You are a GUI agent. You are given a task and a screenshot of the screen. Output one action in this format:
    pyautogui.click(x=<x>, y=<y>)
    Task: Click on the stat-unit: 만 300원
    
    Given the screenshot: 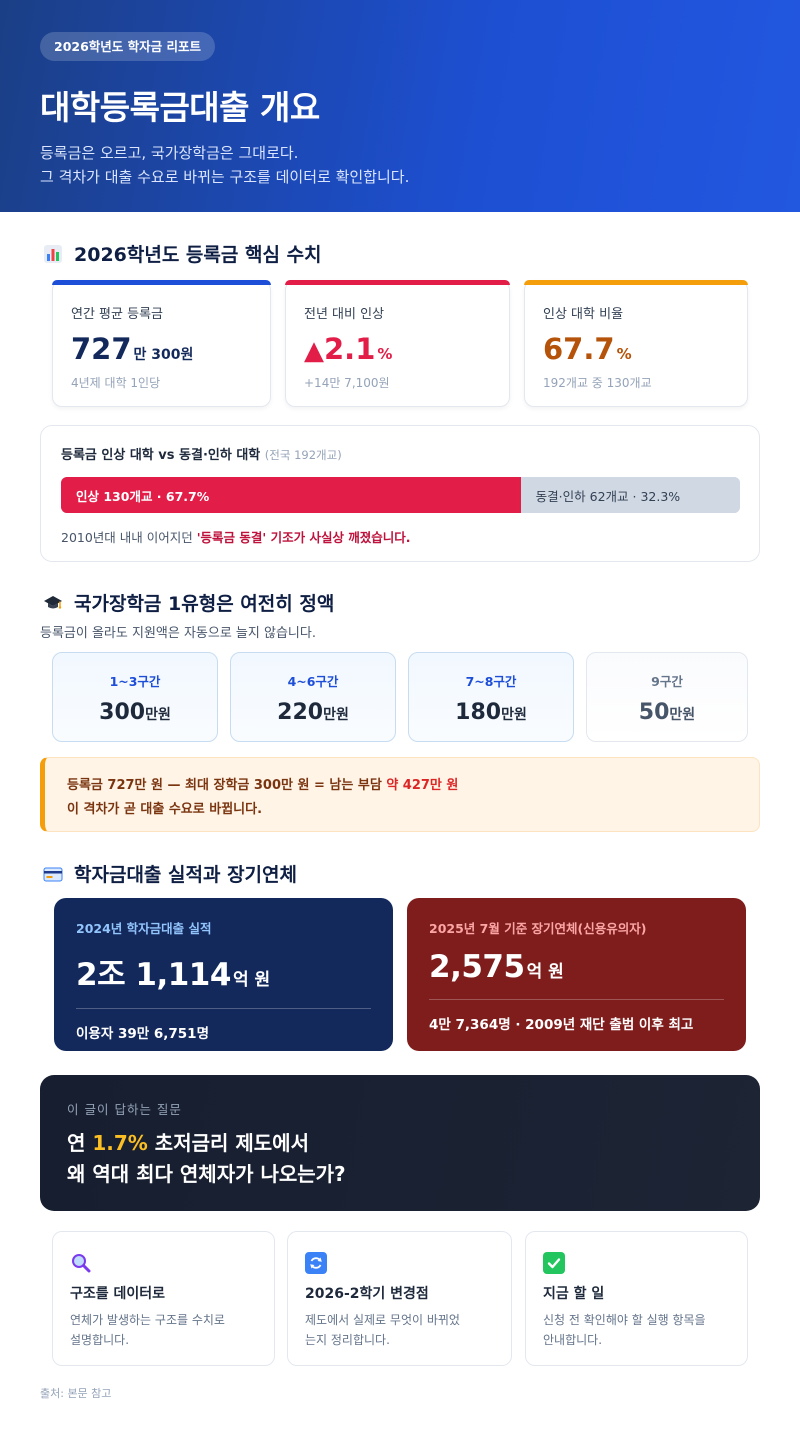 What is the action you would take?
    pyautogui.click(x=163, y=355)
    